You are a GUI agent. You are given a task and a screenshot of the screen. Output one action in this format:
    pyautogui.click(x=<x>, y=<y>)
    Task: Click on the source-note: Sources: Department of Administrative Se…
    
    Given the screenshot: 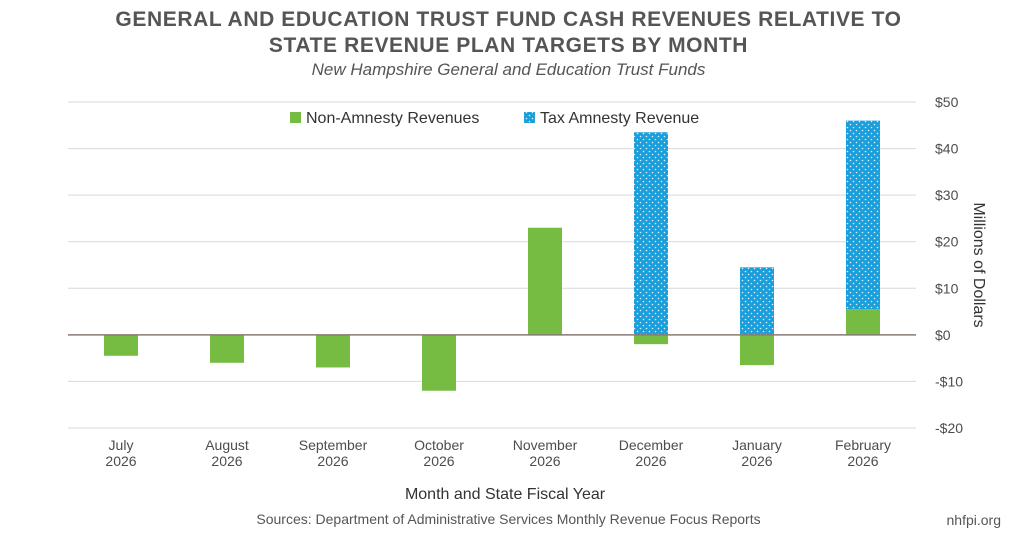 What is the action you would take?
    pyautogui.click(x=508, y=519)
    